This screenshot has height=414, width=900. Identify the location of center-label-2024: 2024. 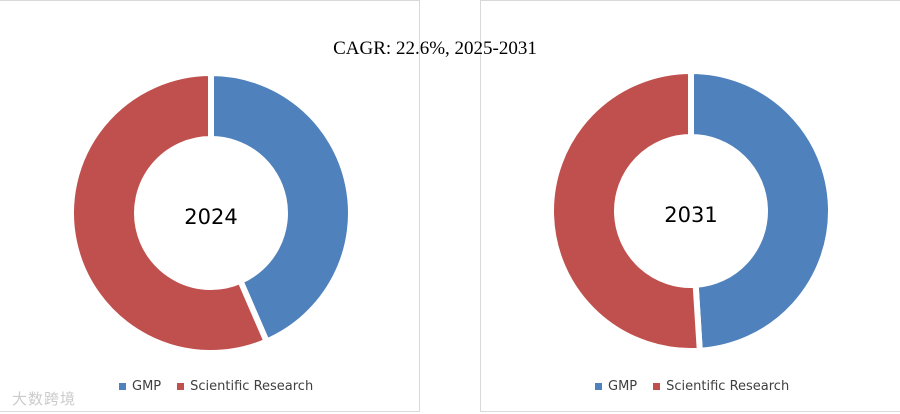
(210, 217).